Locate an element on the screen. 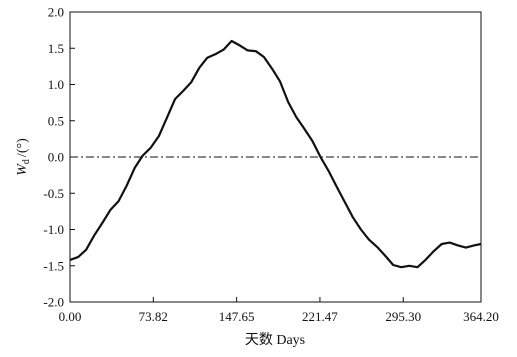  y-axis-title-unit: /(°) is located at coordinates (22, 147).